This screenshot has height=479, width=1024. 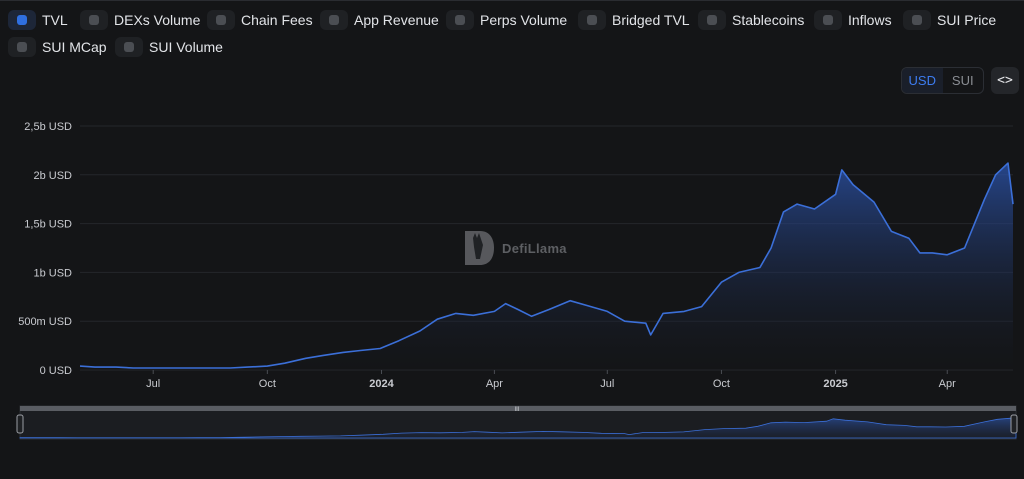 I want to click on toggle-label: Bridged TVL, so click(x=651, y=20).